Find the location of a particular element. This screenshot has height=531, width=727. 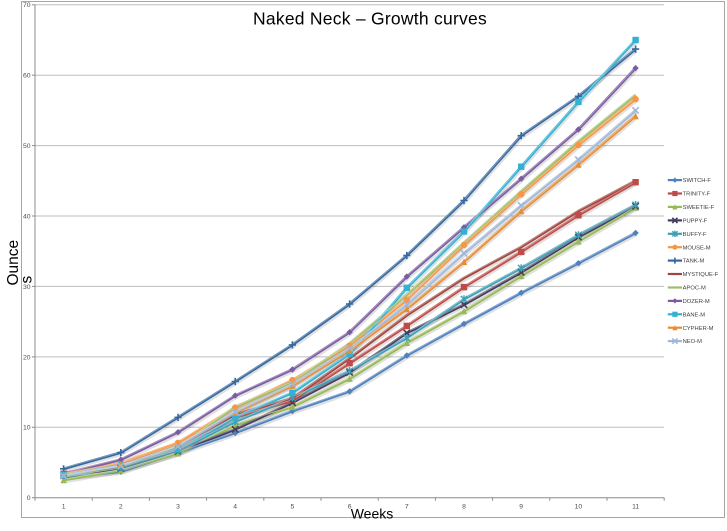

svg-text: 20 is located at coordinates (27, 357).